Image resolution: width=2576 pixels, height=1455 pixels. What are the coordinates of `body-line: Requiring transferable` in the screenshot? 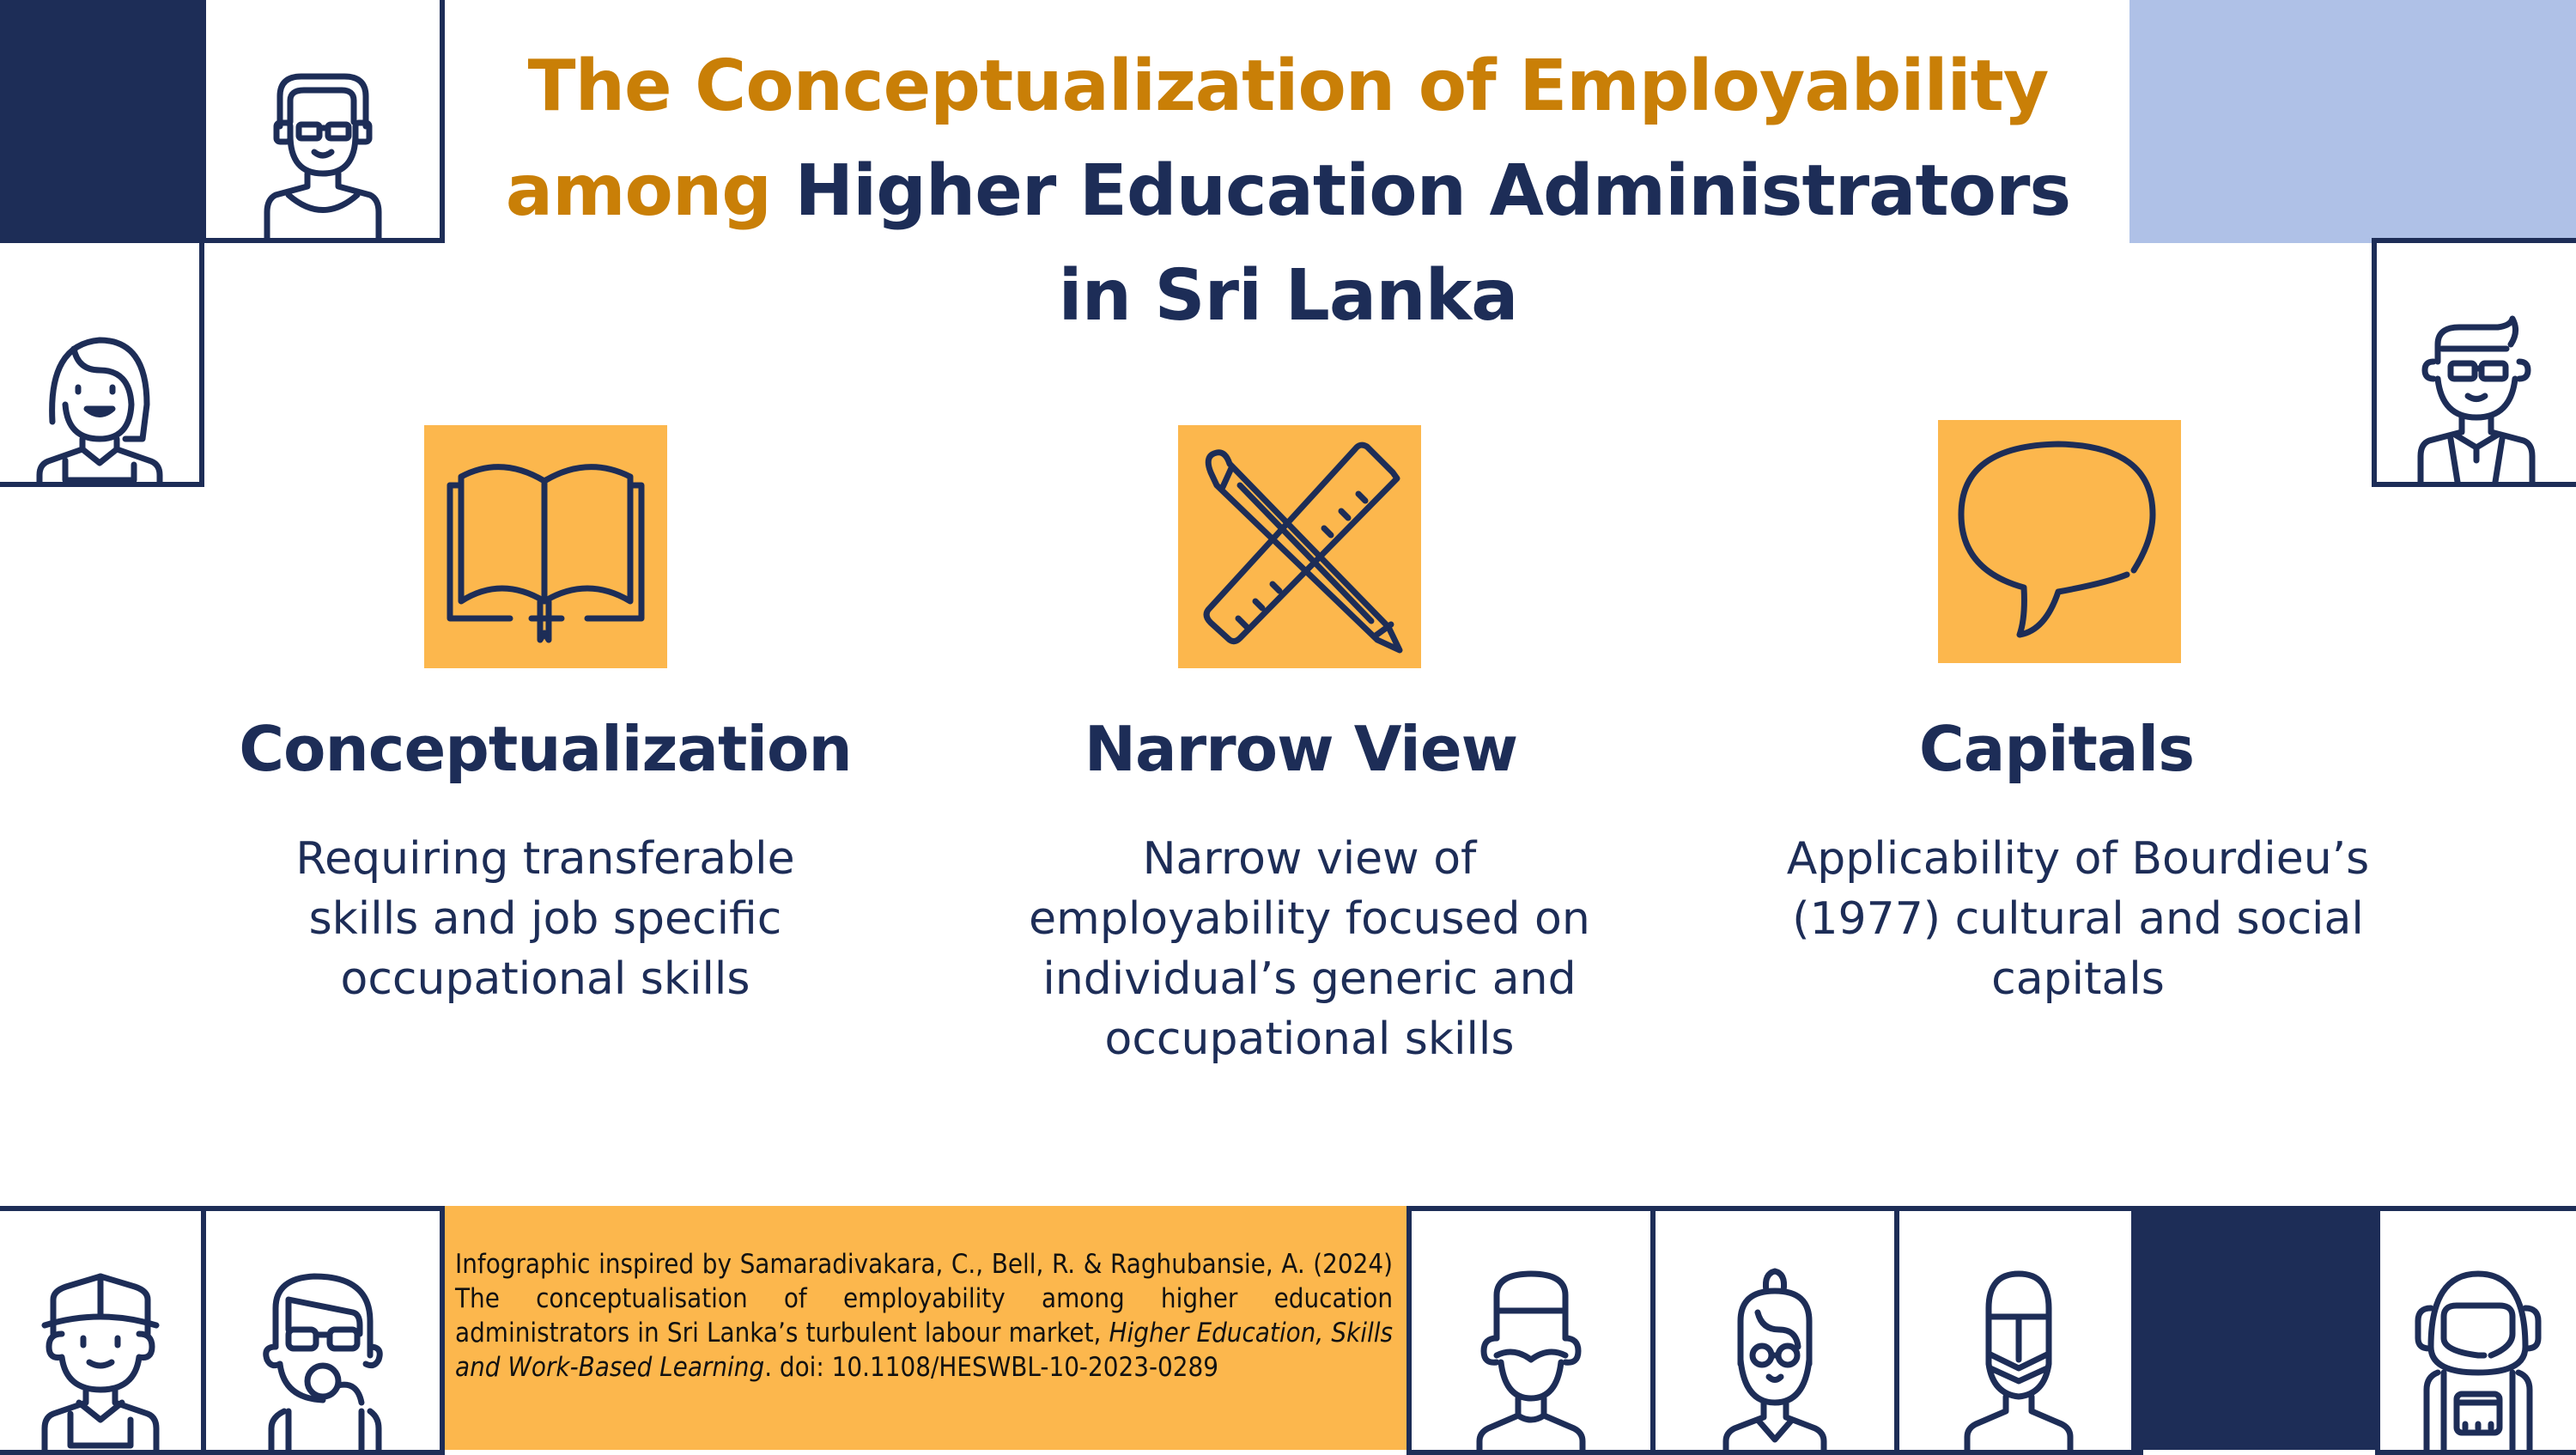 It's located at (545, 859).